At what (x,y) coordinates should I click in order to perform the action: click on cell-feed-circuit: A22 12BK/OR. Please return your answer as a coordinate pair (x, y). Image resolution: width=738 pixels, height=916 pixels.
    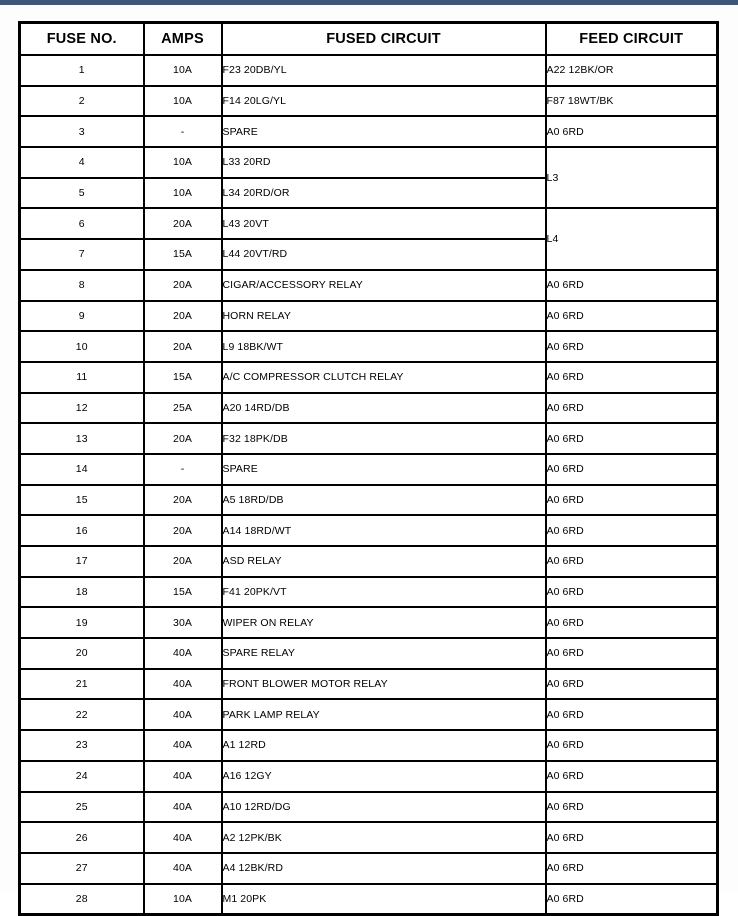
    Looking at the image, I should click on (631, 70).